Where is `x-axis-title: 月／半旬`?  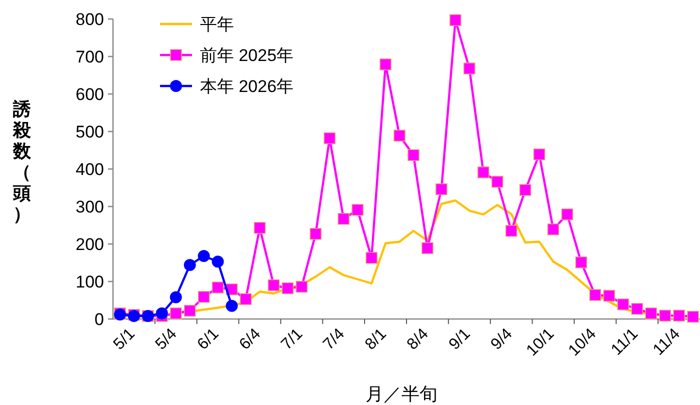 x-axis-title: 月／半旬 is located at coordinates (402, 394).